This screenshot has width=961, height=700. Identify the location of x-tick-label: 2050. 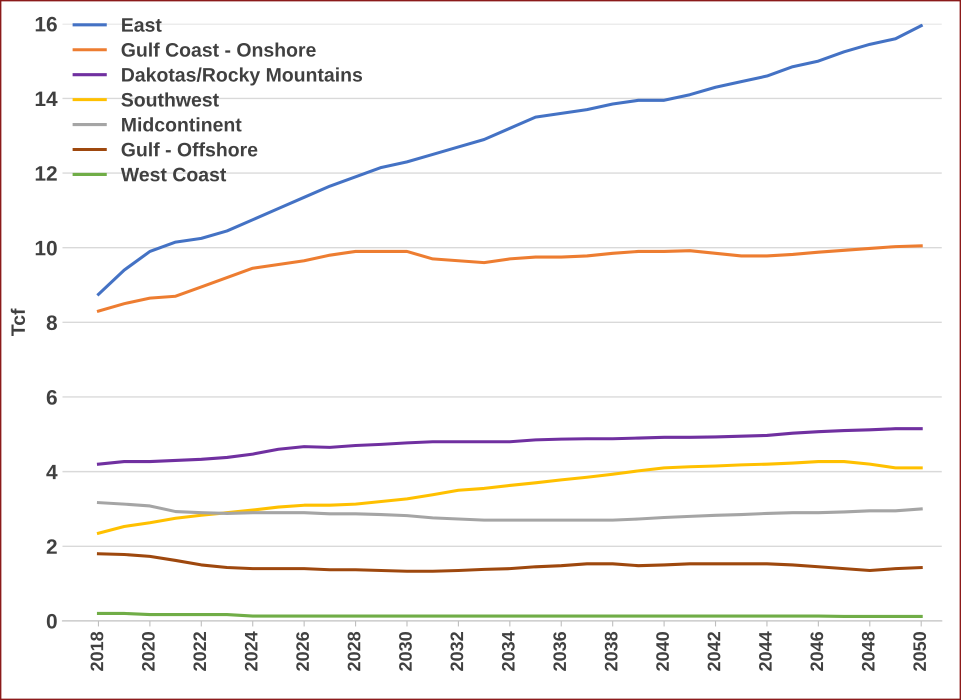
(919, 651).